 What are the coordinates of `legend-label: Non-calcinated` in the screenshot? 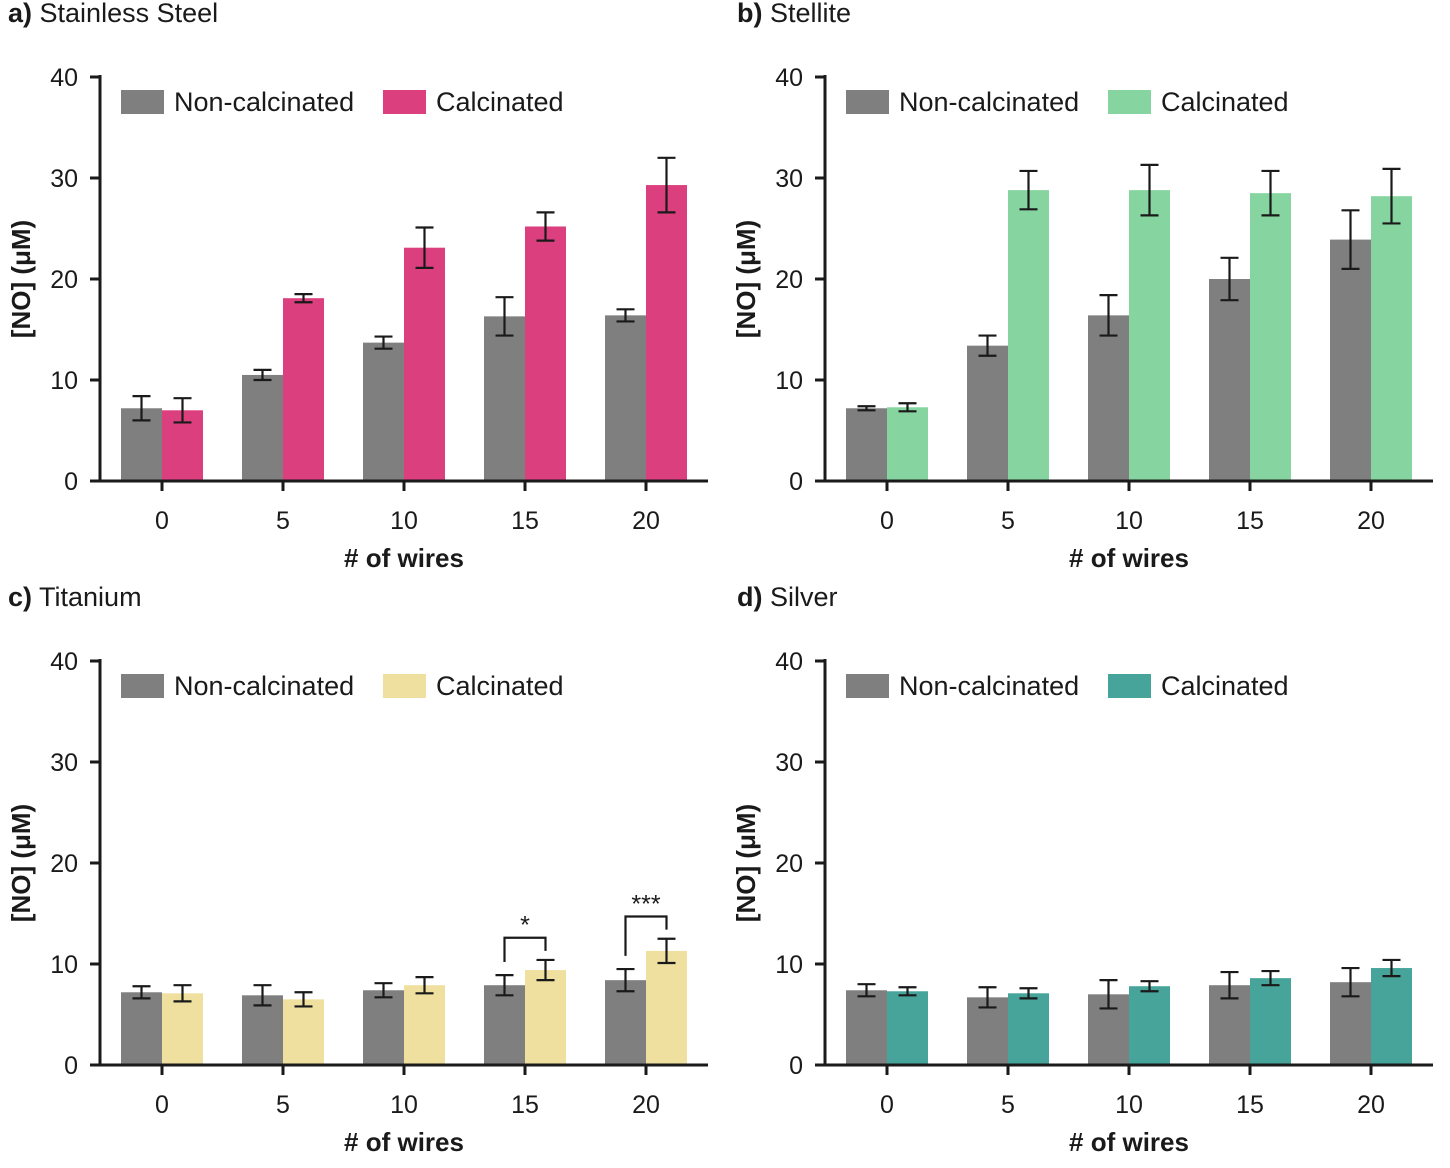 It's located at (264, 102).